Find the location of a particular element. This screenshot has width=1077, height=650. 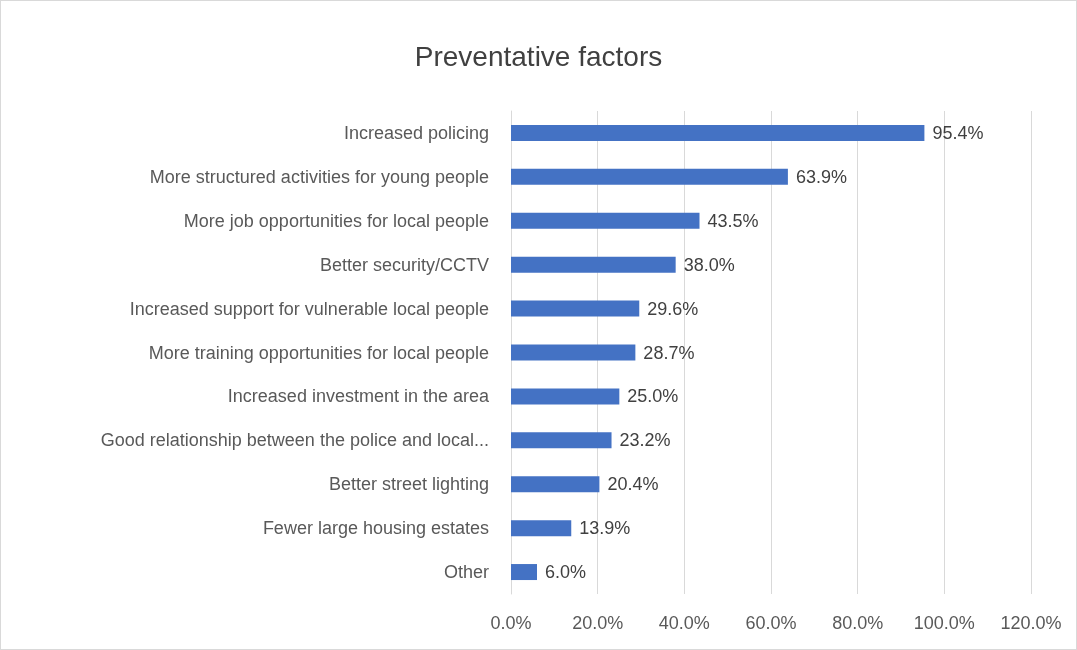

data-label: 6.0% is located at coordinates (566, 572).